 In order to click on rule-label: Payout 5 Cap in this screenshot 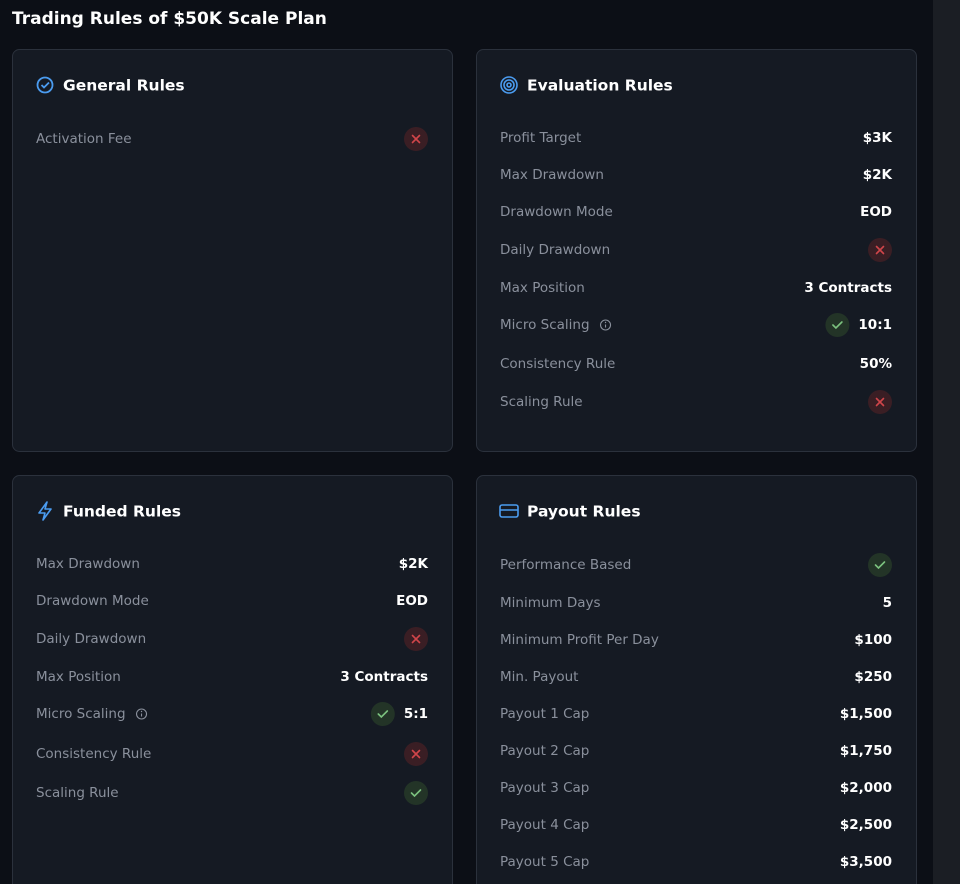, I will do `click(544, 862)`.